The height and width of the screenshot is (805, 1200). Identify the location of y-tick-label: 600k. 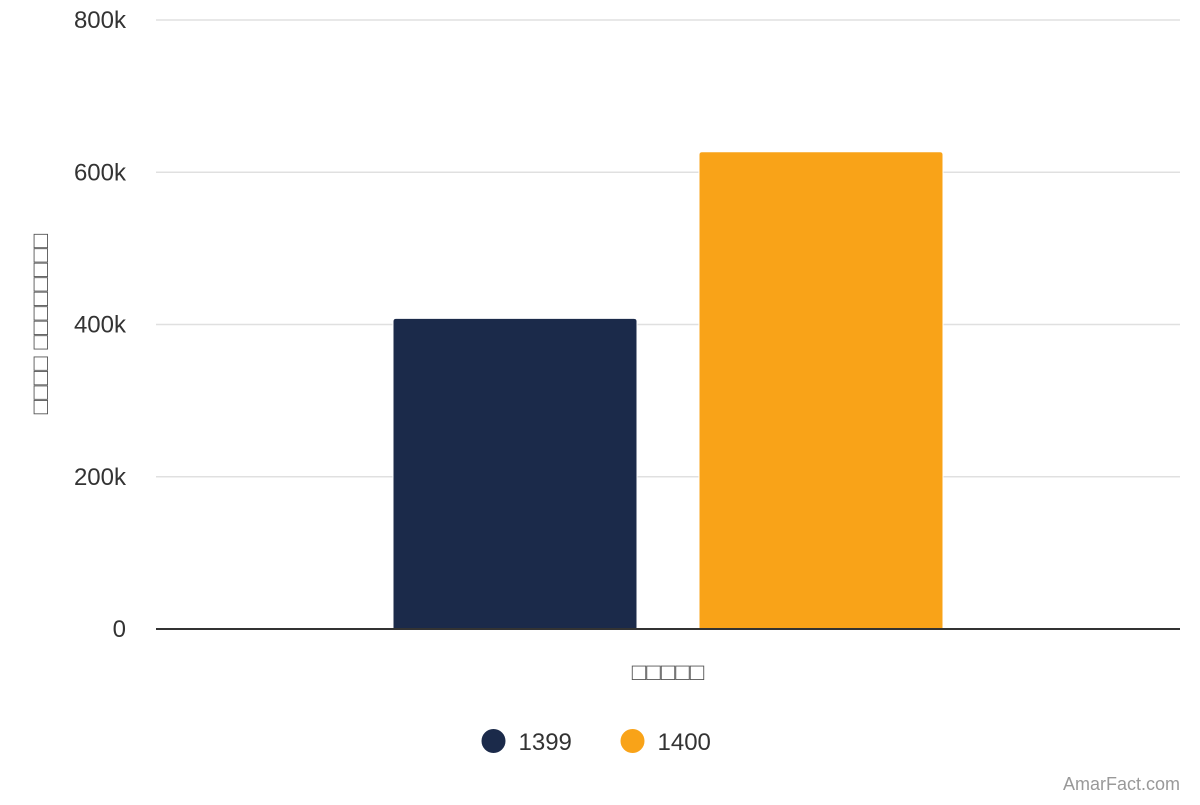
(100, 172).